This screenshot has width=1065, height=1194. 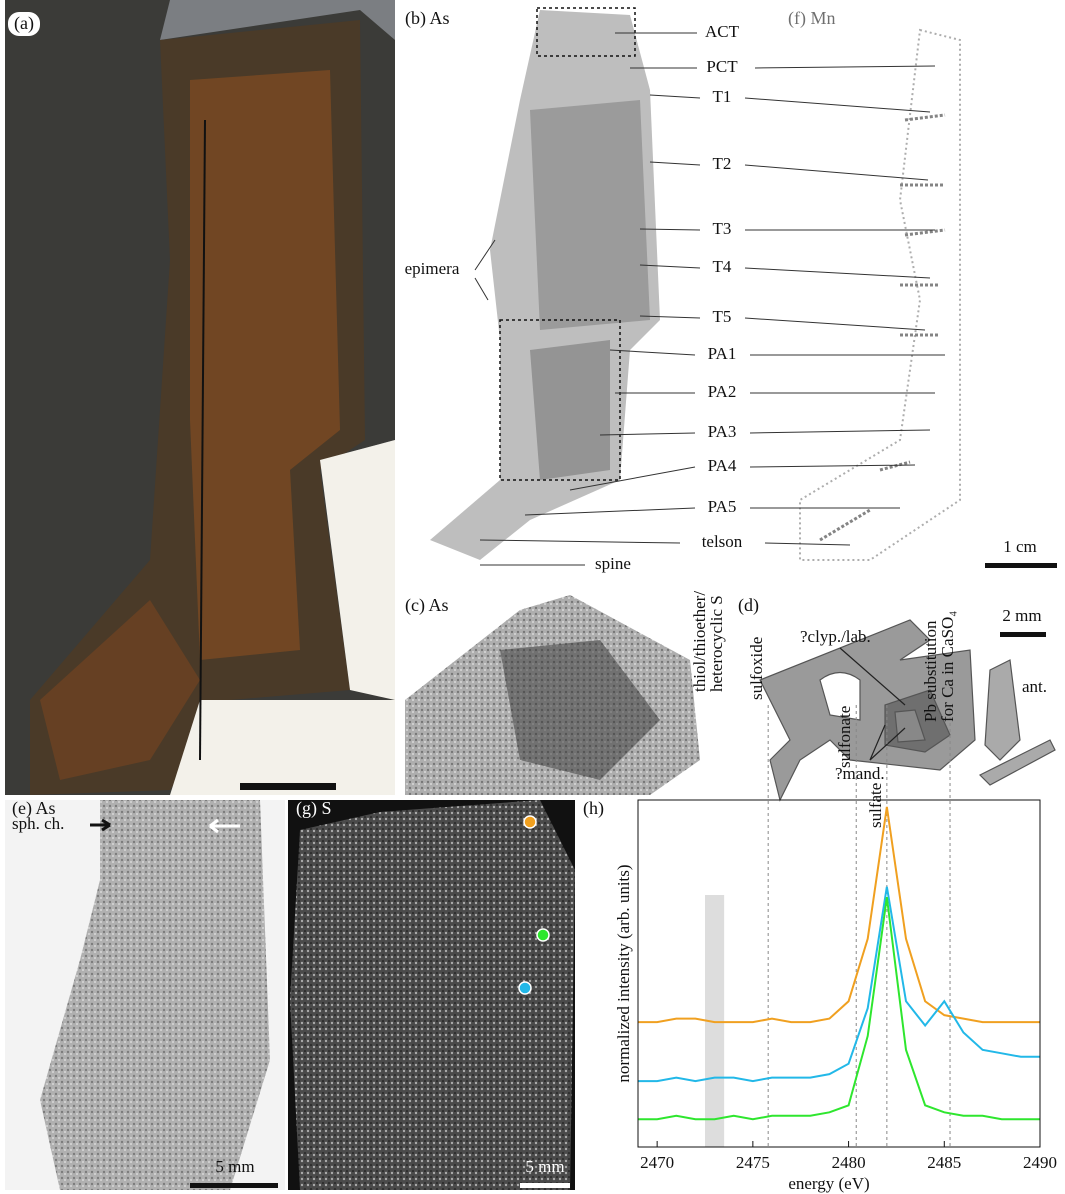 I want to click on marker-label: for Ca in CaSO₄, so click(x=947, y=666).